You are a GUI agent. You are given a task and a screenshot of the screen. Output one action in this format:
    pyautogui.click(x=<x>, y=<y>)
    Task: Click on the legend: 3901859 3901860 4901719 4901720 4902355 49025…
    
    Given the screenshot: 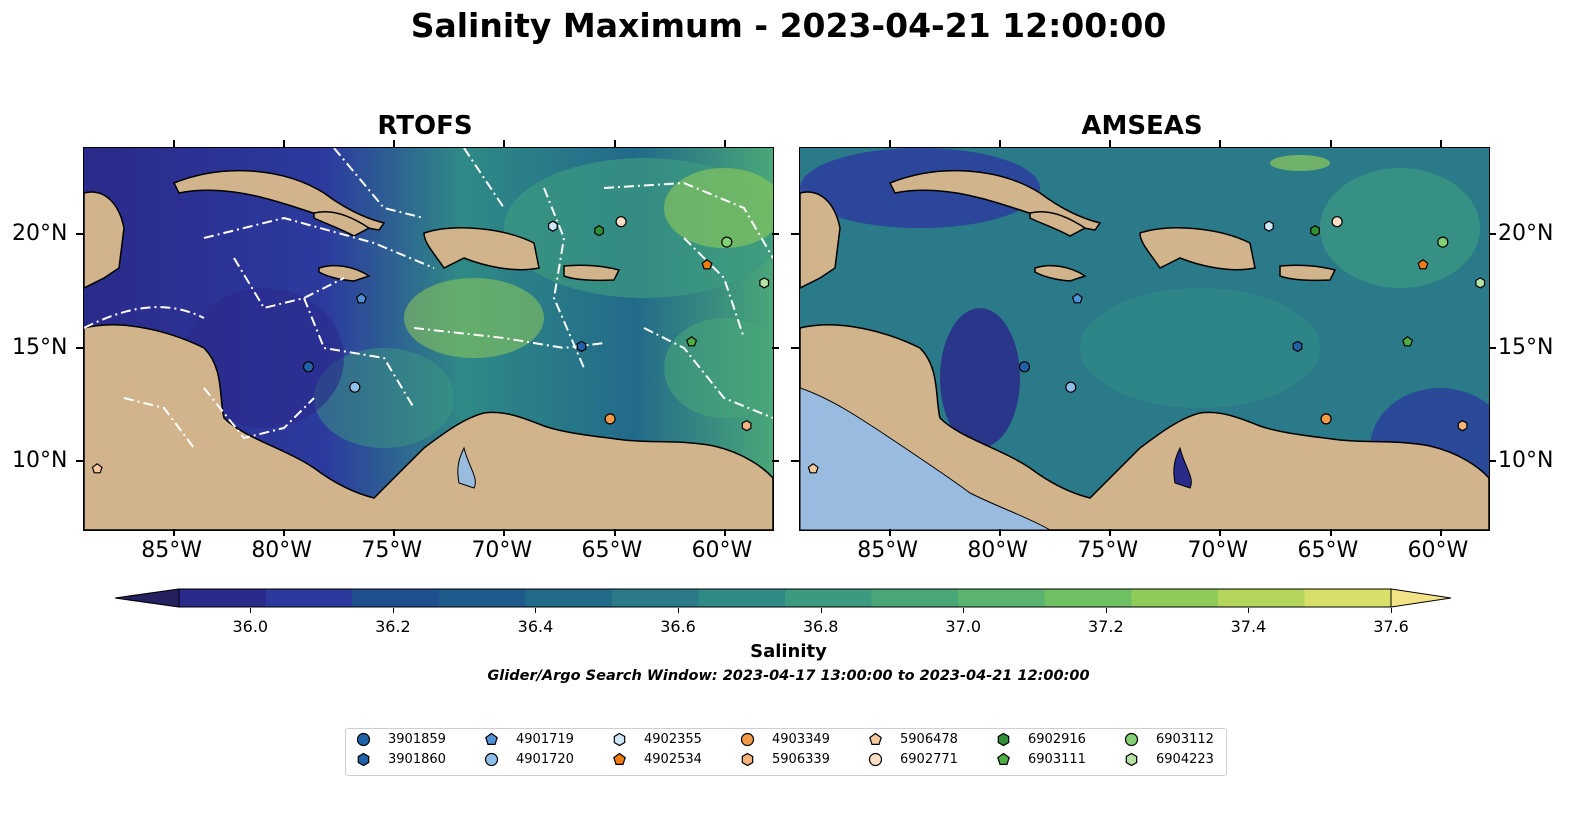 What is the action you would take?
    pyautogui.click(x=786, y=752)
    